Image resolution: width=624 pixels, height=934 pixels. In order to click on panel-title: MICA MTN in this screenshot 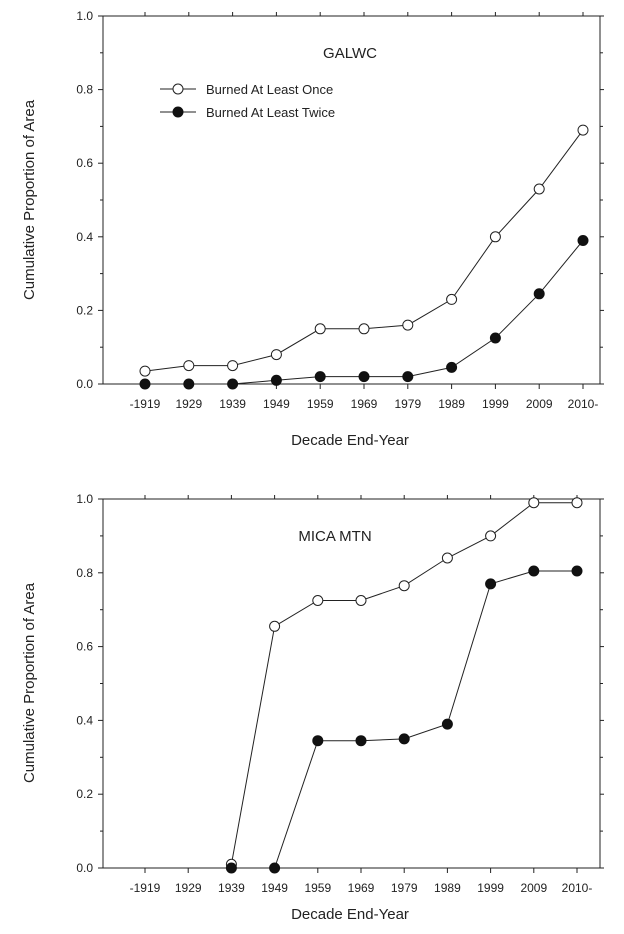, I will do `click(334, 536)`.